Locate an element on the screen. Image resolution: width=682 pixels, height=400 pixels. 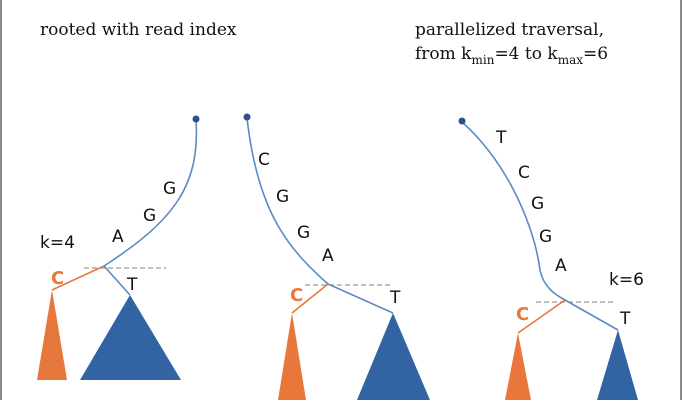
tree-3-branch-c-label: C is located at coordinates (522, 314).